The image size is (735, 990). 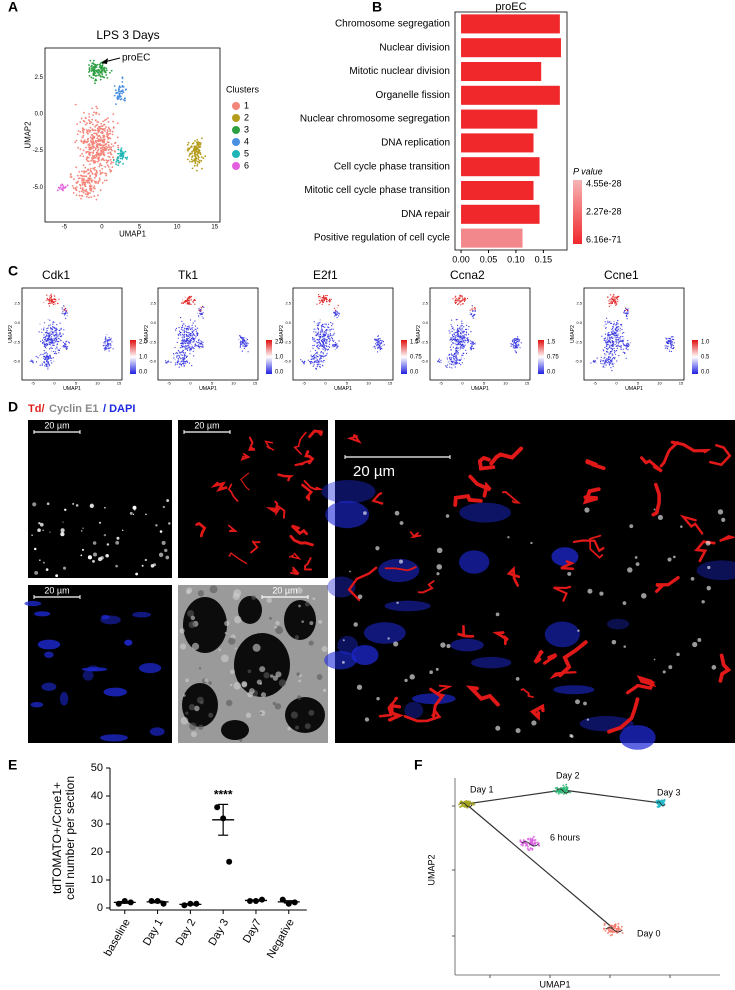 I want to click on significance: ****, so click(x=223, y=794).